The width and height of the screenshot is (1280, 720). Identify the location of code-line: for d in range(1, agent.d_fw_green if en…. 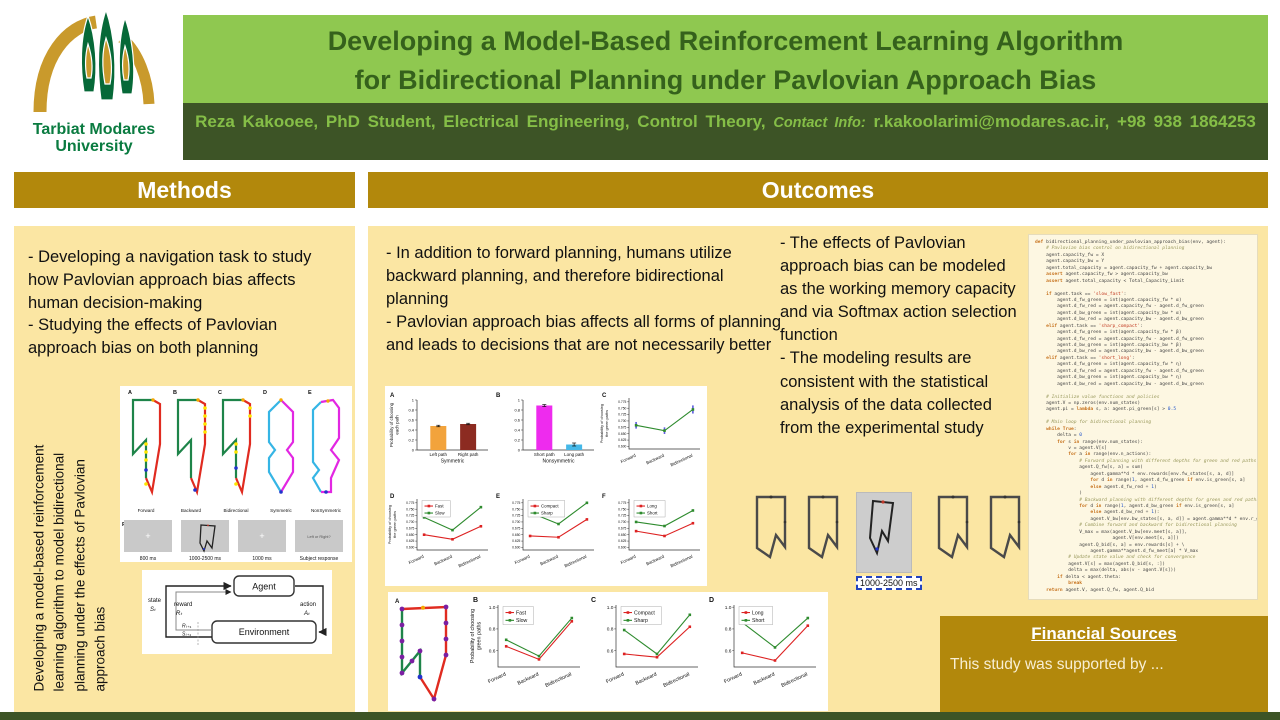
(1168, 481).